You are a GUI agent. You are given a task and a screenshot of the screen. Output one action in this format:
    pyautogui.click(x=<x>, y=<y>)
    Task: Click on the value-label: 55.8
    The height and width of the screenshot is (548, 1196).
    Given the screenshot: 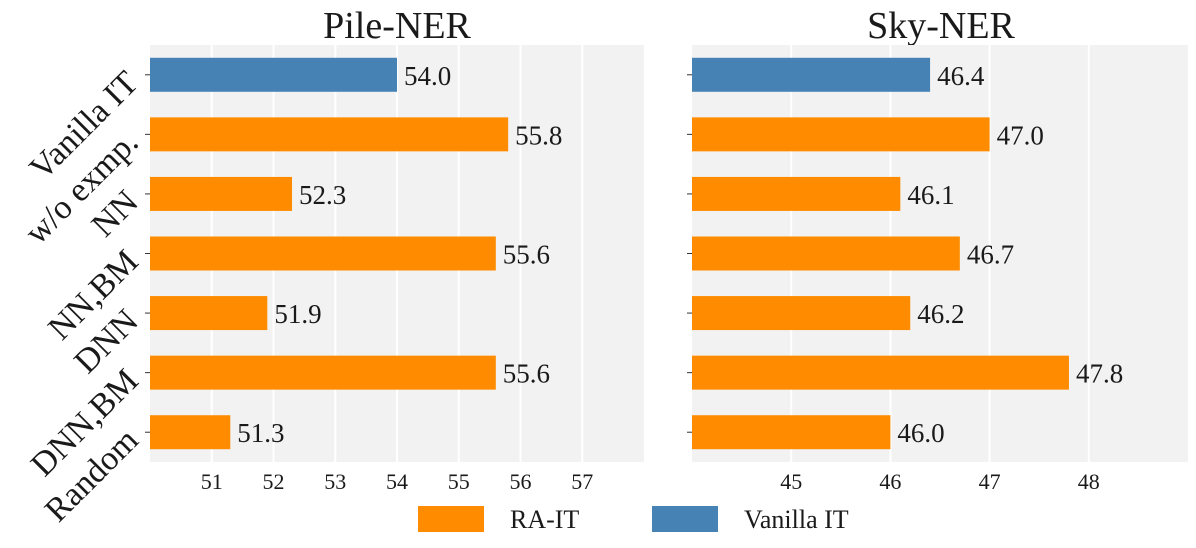 What is the action you would take?
    pyautogui.click(x=538, y=135)
    